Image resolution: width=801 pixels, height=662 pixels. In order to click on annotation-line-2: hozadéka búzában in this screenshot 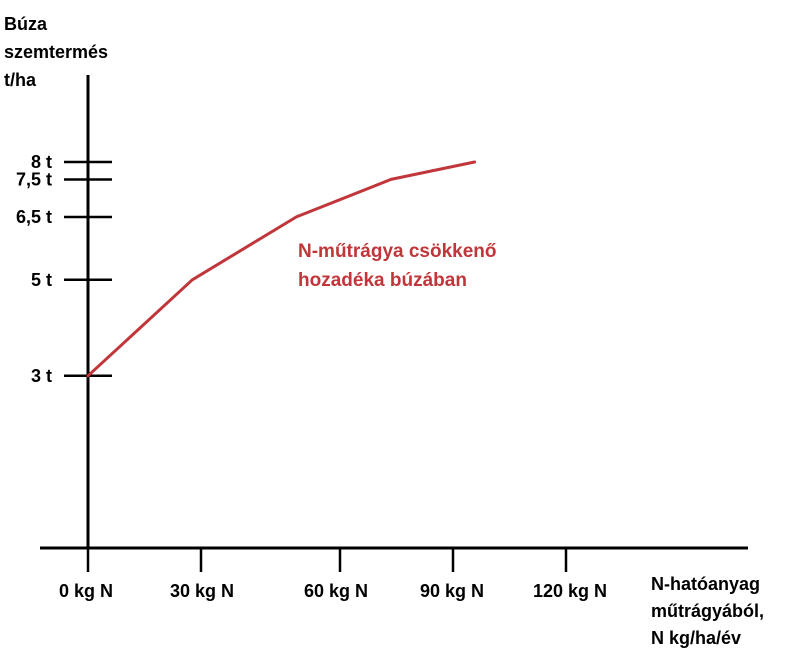, I will do `click(382, 280)`.